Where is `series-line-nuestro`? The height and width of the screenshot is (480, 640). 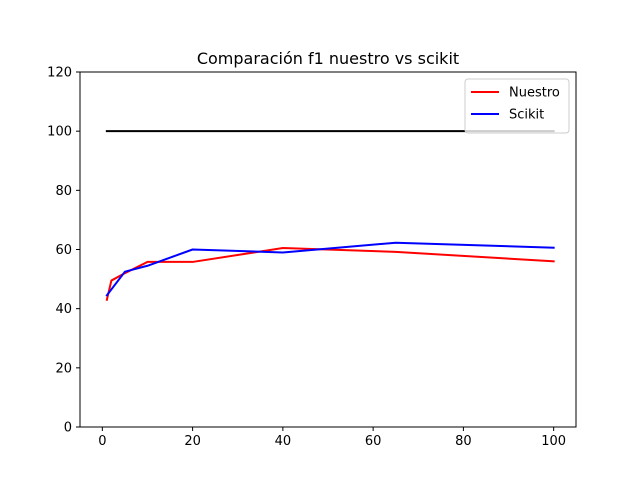 series-line-nuestro is located at coordinates (330, 274).